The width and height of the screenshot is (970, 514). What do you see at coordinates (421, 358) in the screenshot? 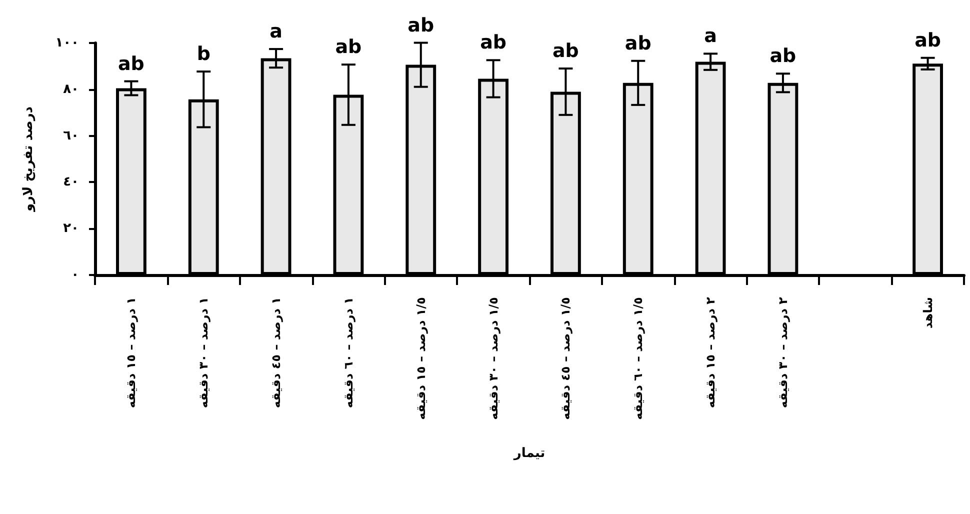
I see `x-tick-label: ١/٥ درصد – ١٥ دقیقه` at bounding box center [421, 358].